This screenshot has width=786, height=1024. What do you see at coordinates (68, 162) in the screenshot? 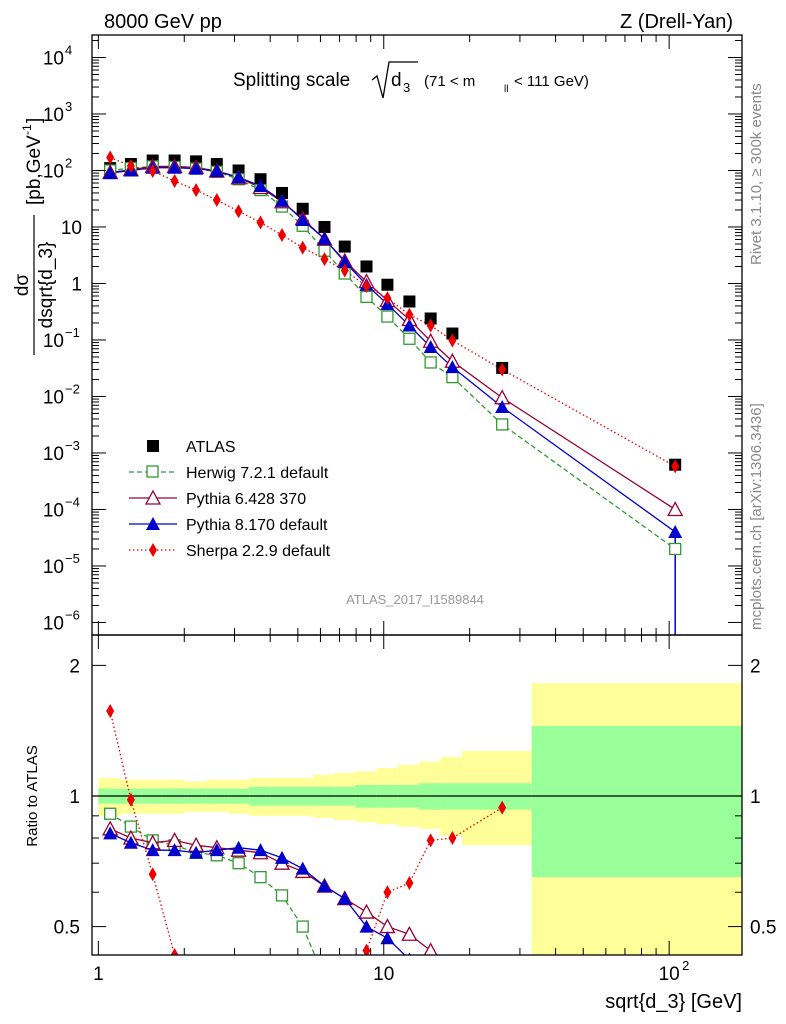
I see `main-y-tick-label-exp-2: 2` at bounding box center [68, 162].